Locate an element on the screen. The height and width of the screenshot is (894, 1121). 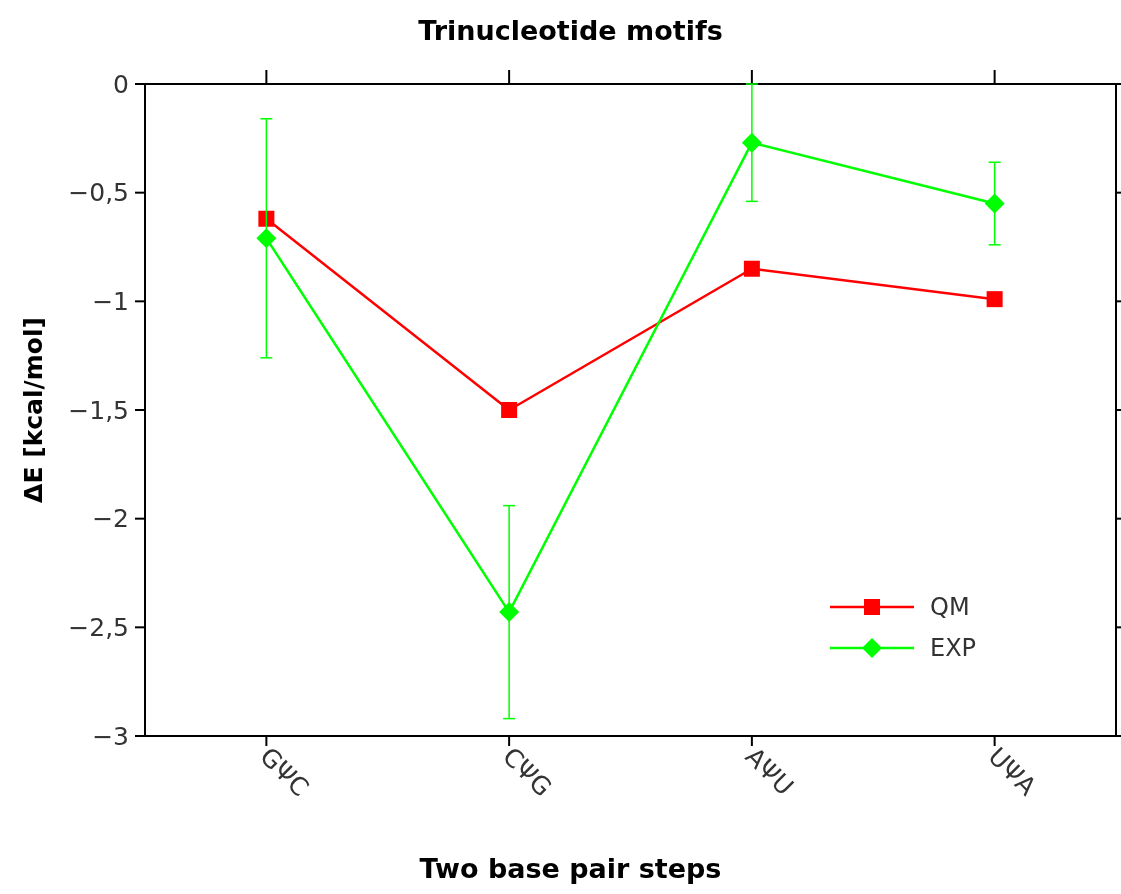
y-tick-label: −0,5 is located at coordinates (98, 193).